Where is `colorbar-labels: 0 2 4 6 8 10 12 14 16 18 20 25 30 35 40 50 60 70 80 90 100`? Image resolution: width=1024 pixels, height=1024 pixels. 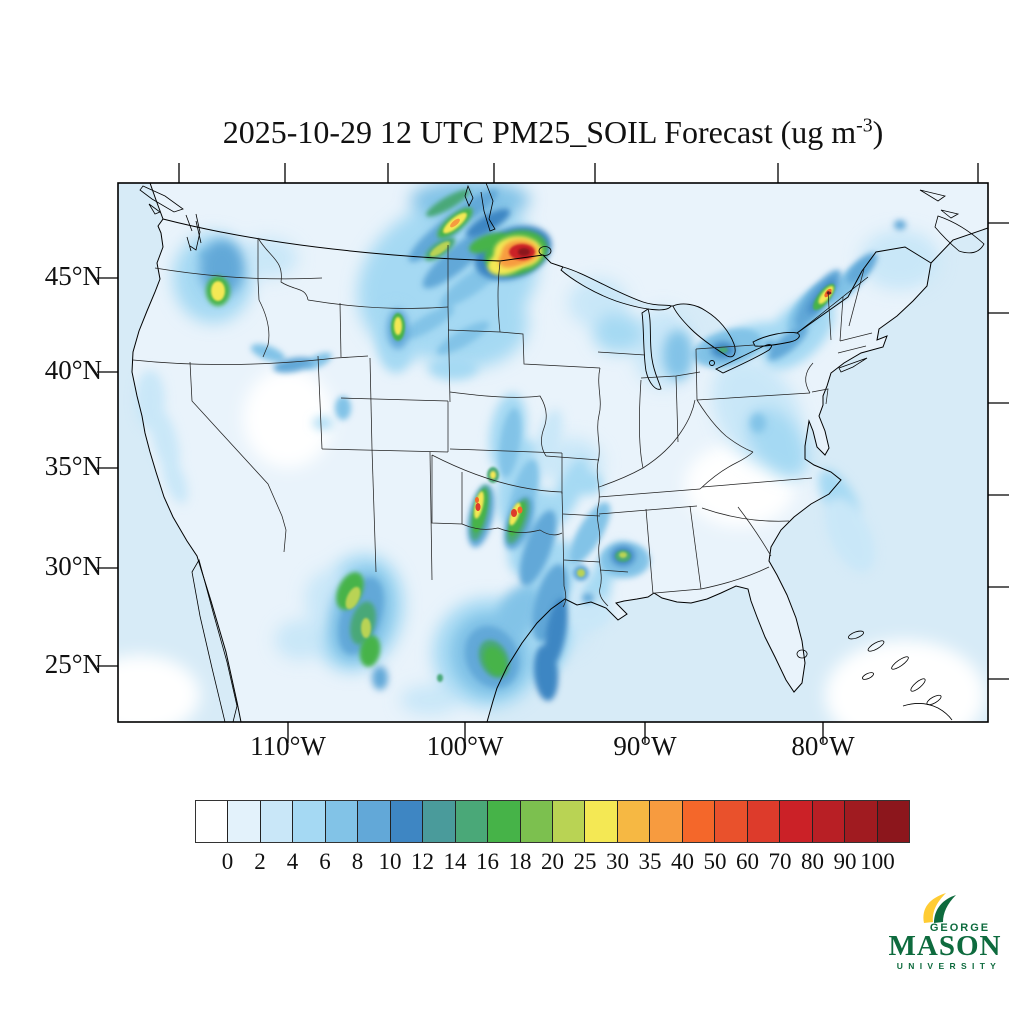 colorbar-labels: 0 2 4 6 8 10 12 14 16 18 20 25 30 35 40 50 60 70 80 90 100 is located at coordinates (552, 863).